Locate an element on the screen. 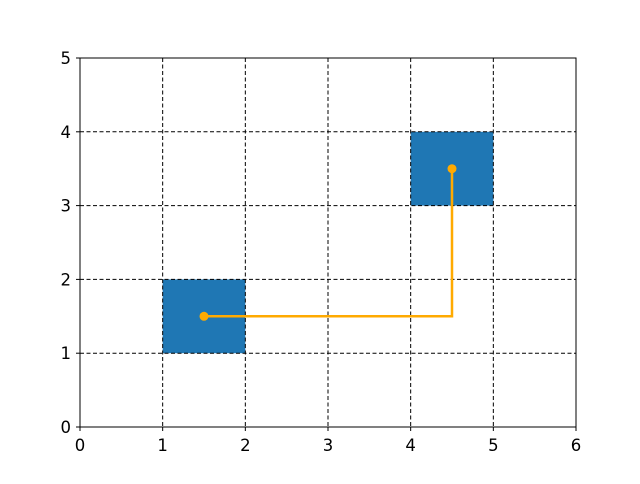  path-line is located at coordinates (329, 243).